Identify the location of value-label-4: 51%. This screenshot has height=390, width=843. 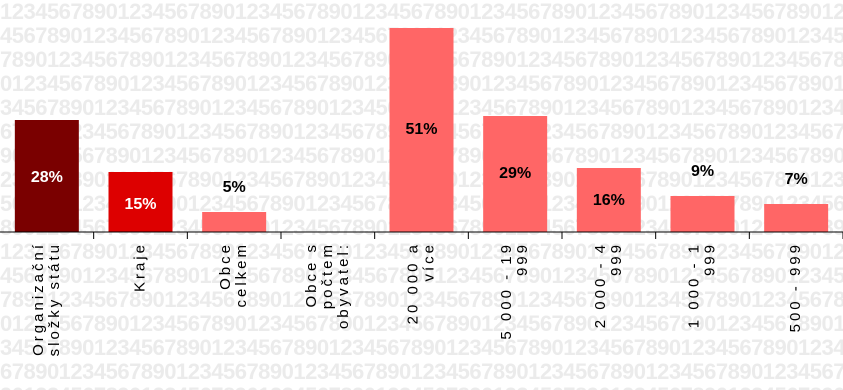
(421, 129).